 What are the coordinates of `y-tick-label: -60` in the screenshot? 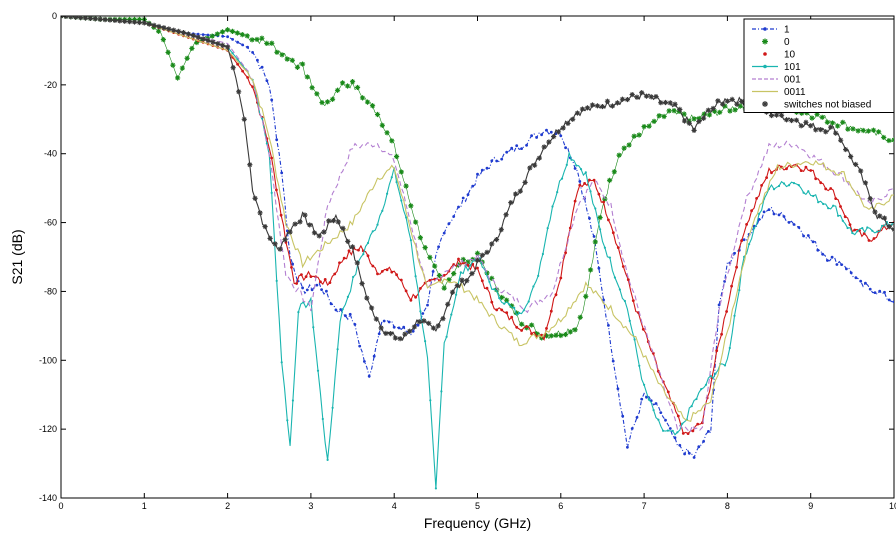 It's located at (50, 223).